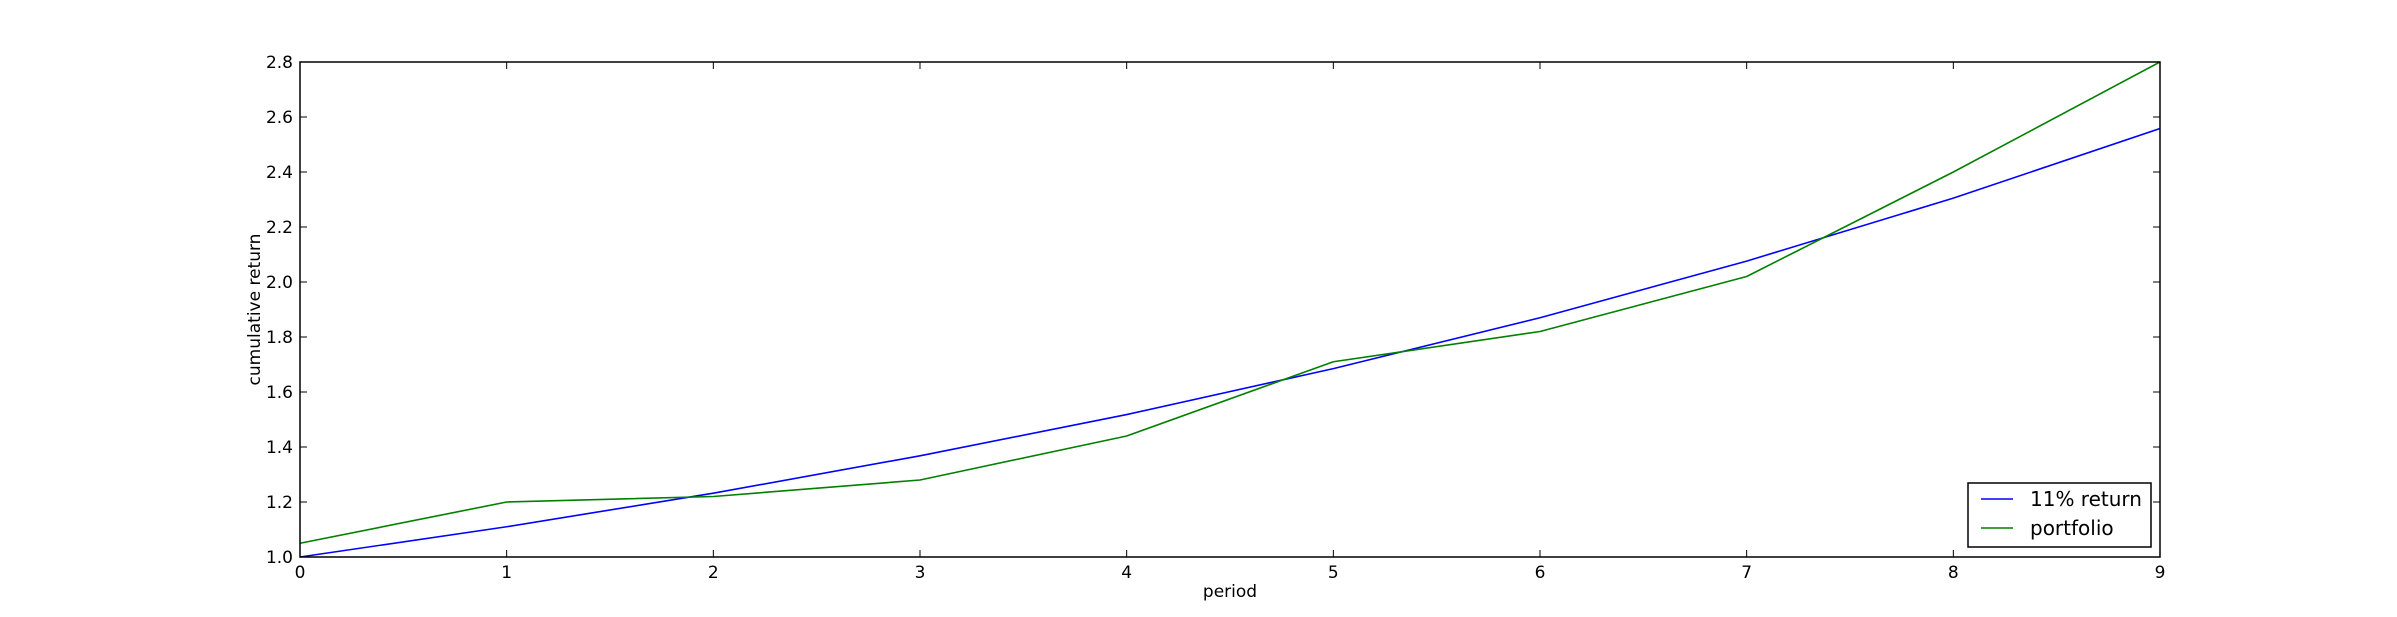  I want to click on legend-label-portfolio: portfolio, so click(2072, 528).